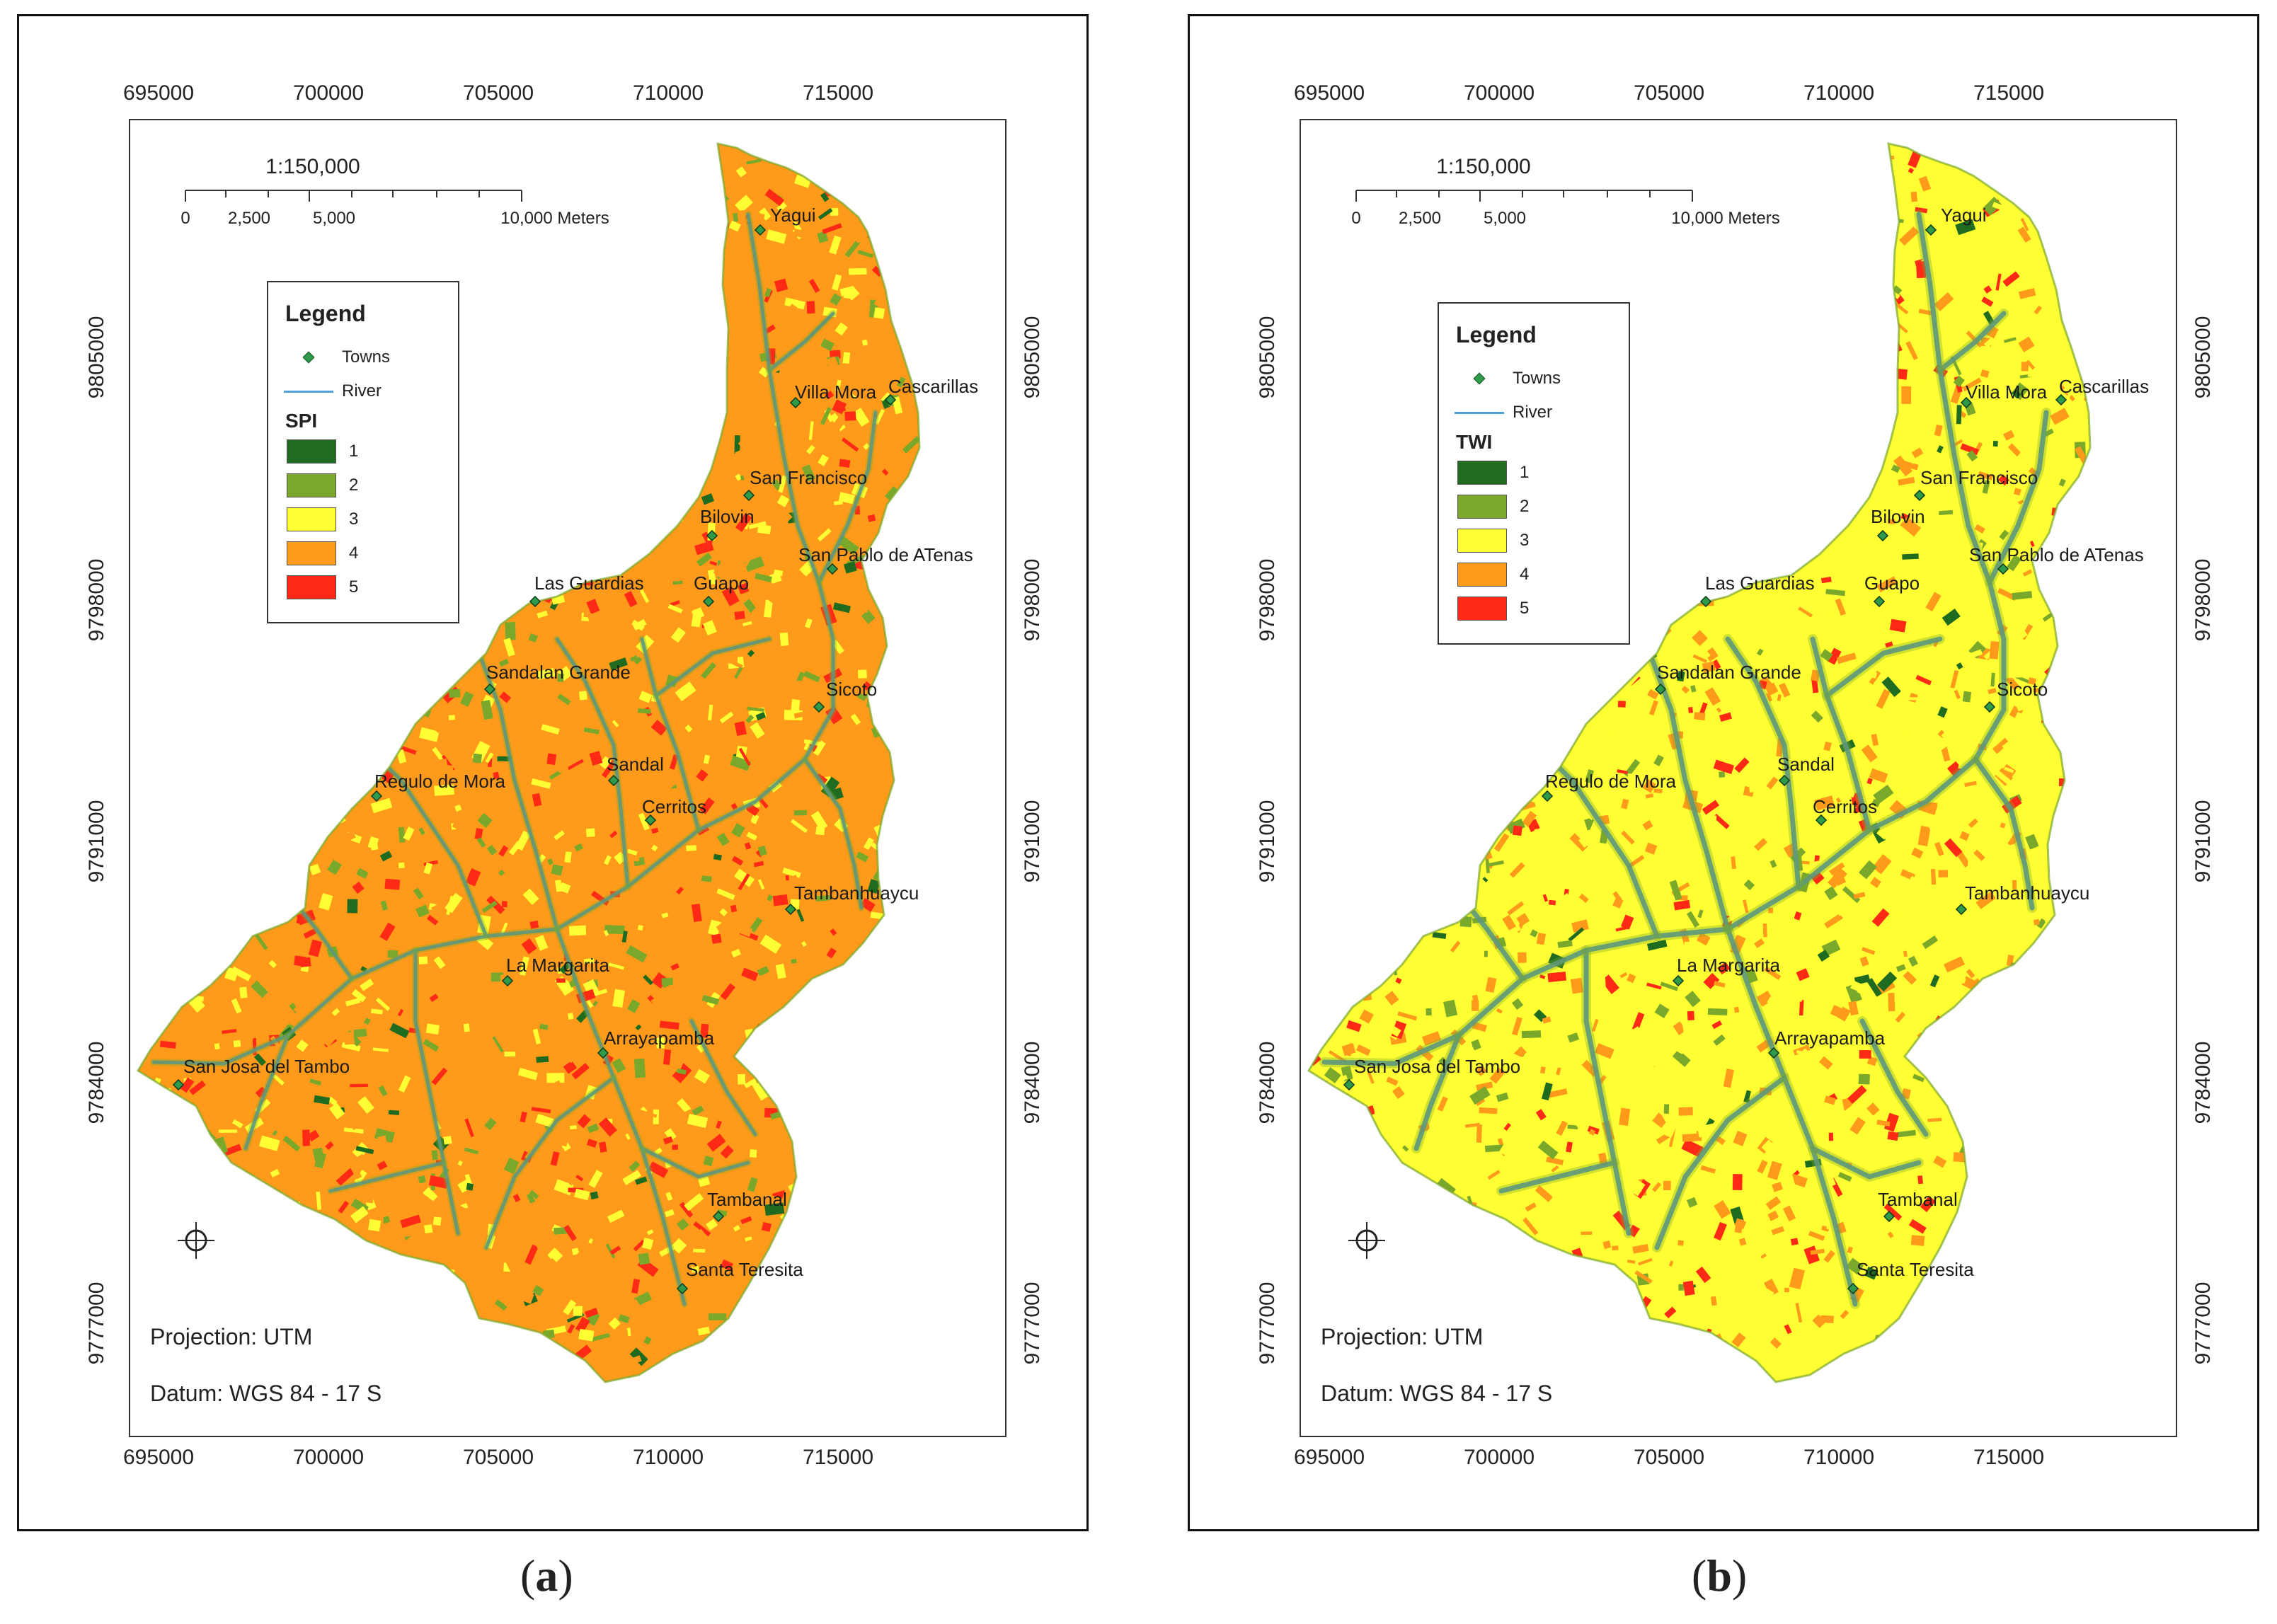  Describe the element at coordinates (727, 516) in the screenshot. I see `town-label: Bilovin` at that location.